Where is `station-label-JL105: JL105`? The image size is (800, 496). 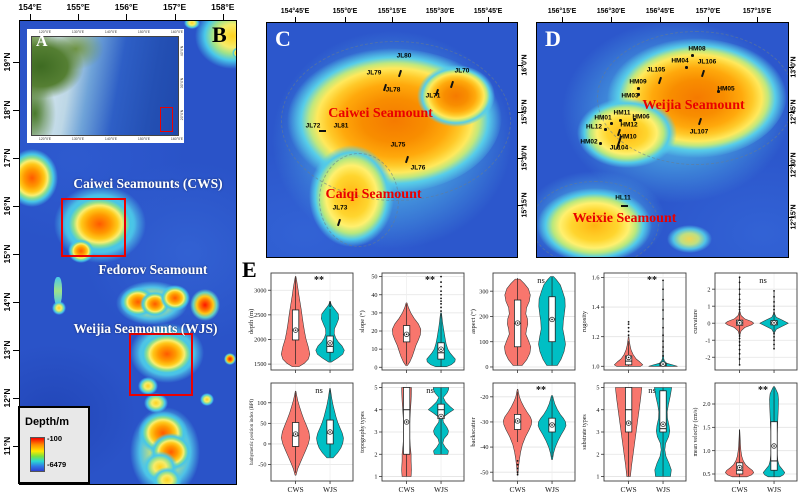 station-label-JL105: JL105 is located at coordinates (656, 70).